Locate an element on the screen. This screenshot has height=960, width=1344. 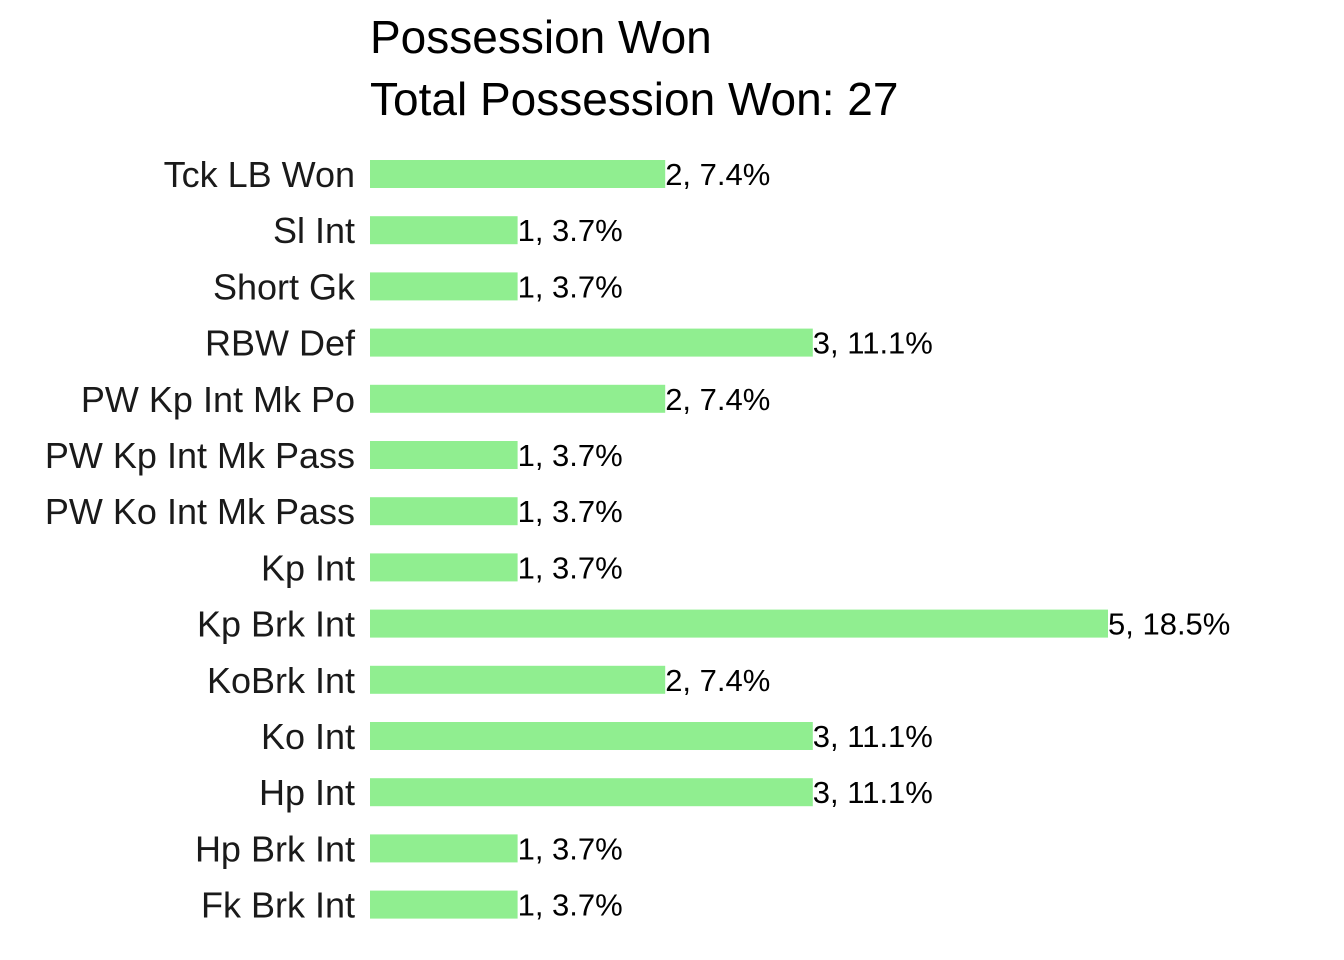
category-label-10: Ko Int is located at coordinates (308, 736).